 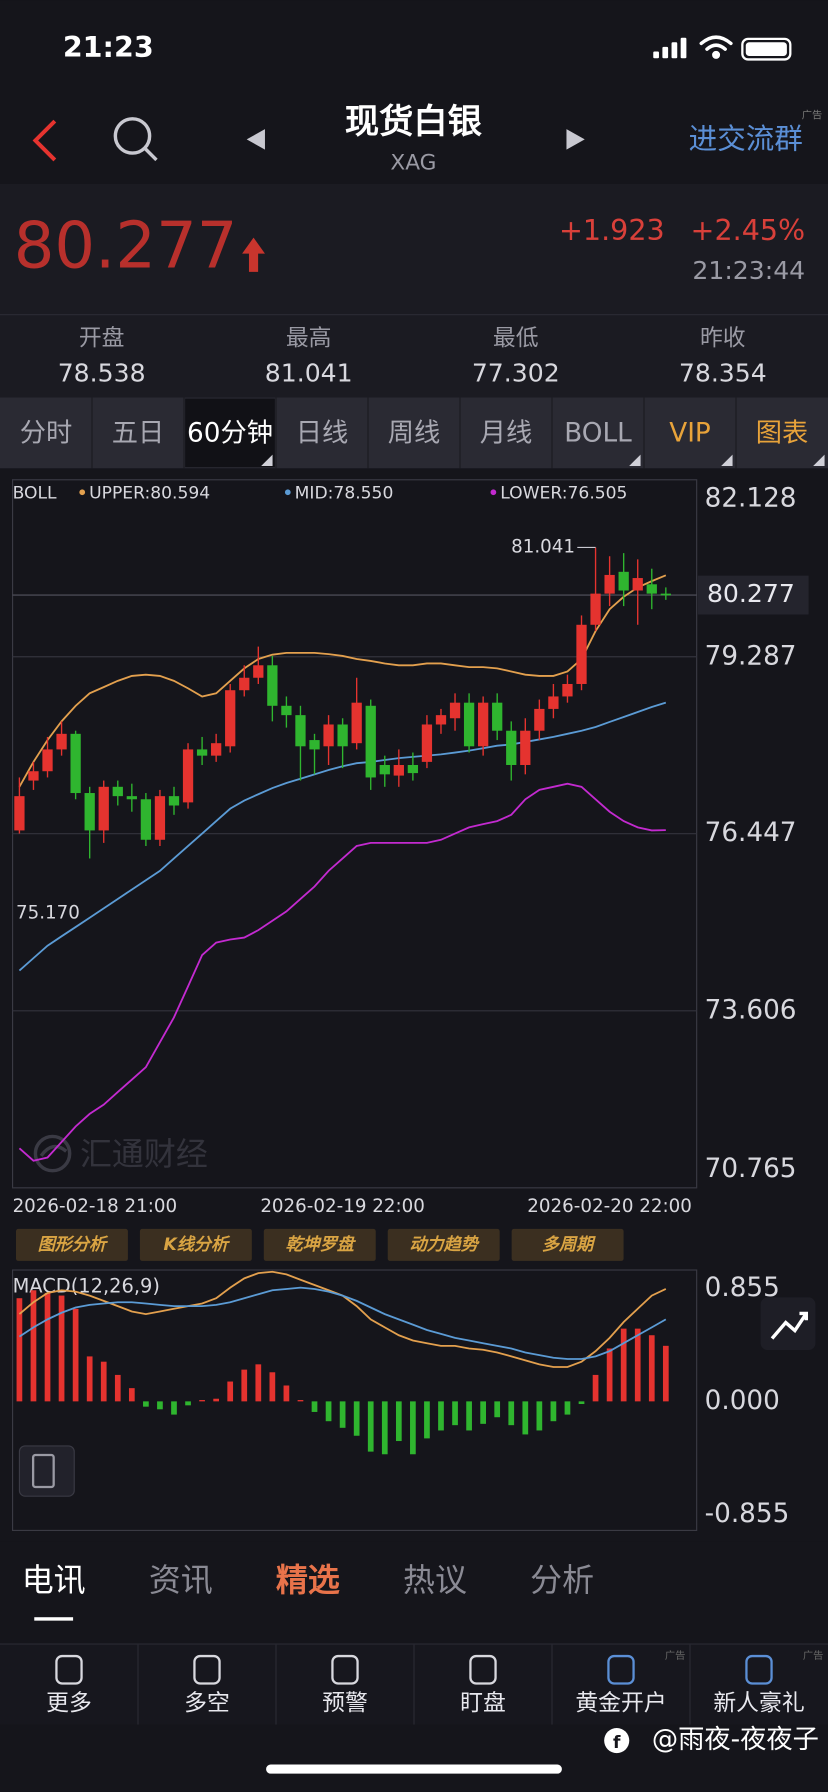 I want to click on analysis-button-label: 乾坤罗盘, so click(x=321, y=1245).